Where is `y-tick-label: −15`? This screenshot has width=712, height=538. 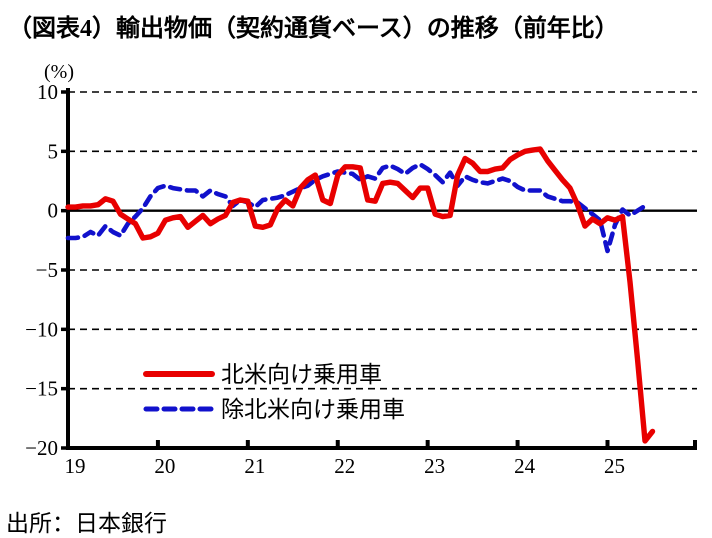
y-tick-label: −15 is located at coordinates (41, 389).